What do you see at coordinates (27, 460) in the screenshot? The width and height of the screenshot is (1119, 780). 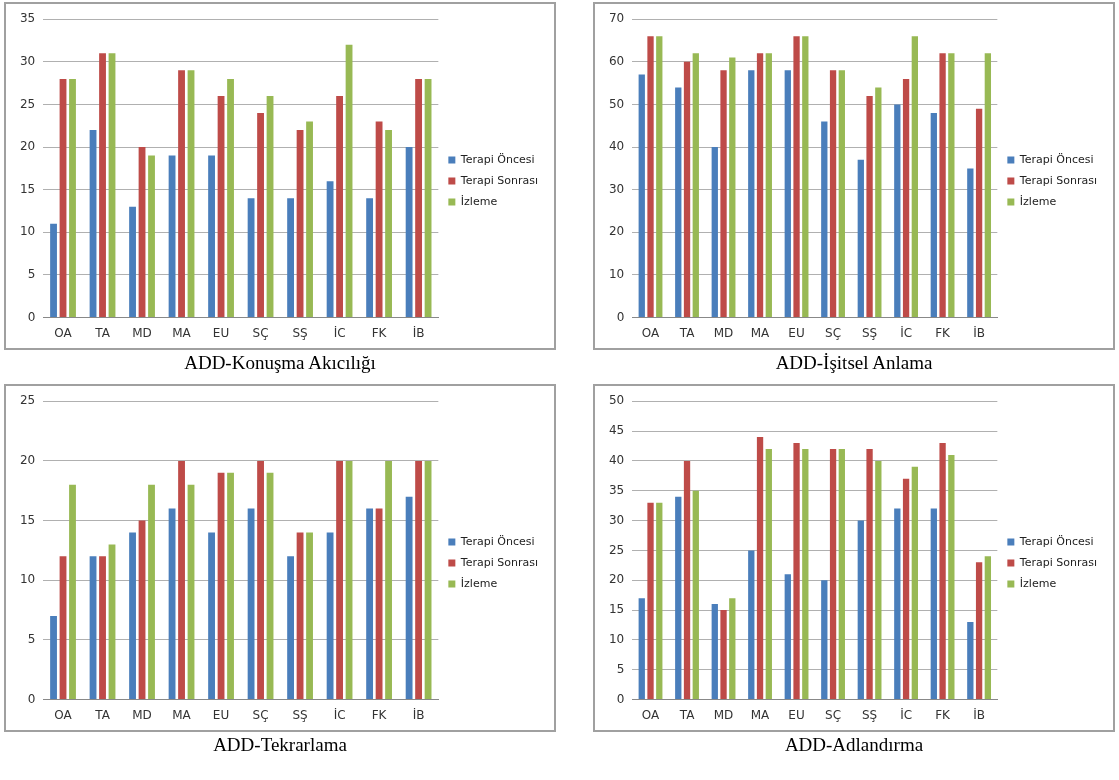 I see `y-tick-label: 20` at bounding box center [27, 460].